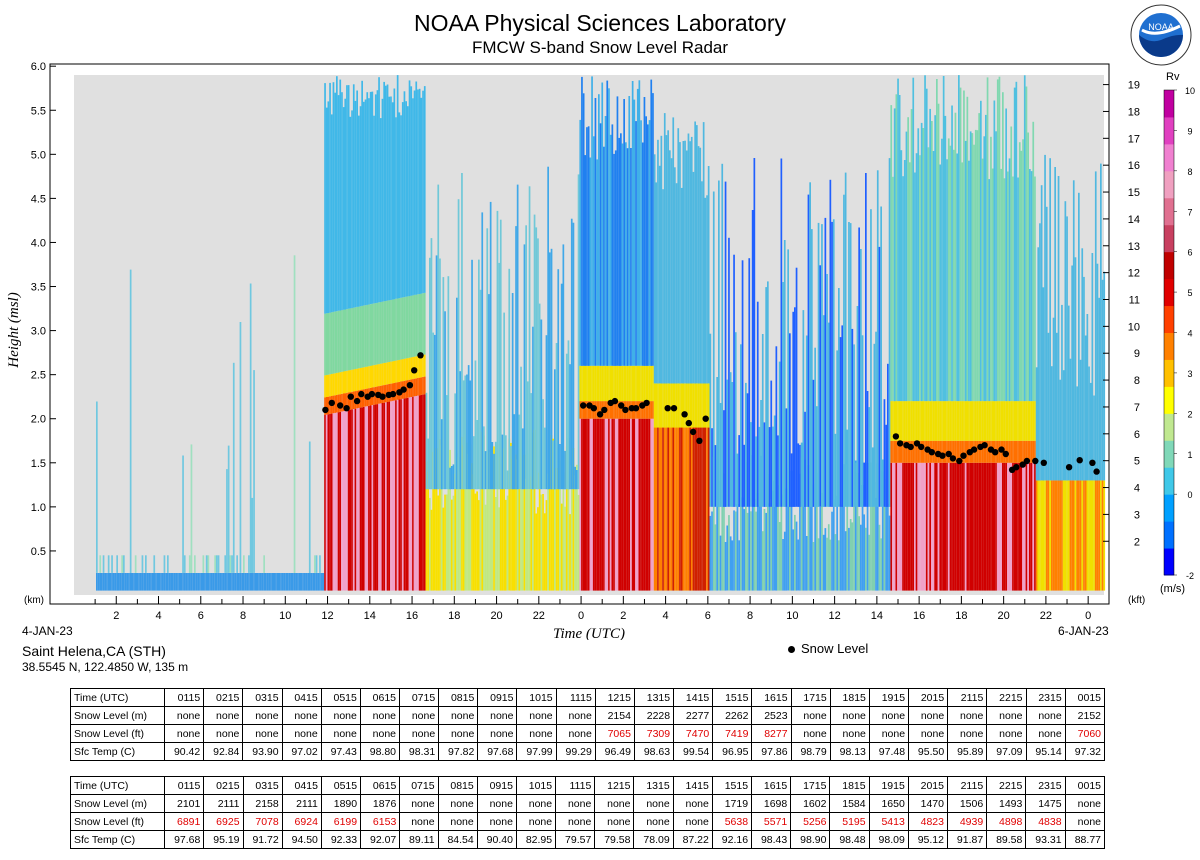 The width and height of the screenshot is (1200, 860). I want to click on table-cell: 6924, so click(301, 821).